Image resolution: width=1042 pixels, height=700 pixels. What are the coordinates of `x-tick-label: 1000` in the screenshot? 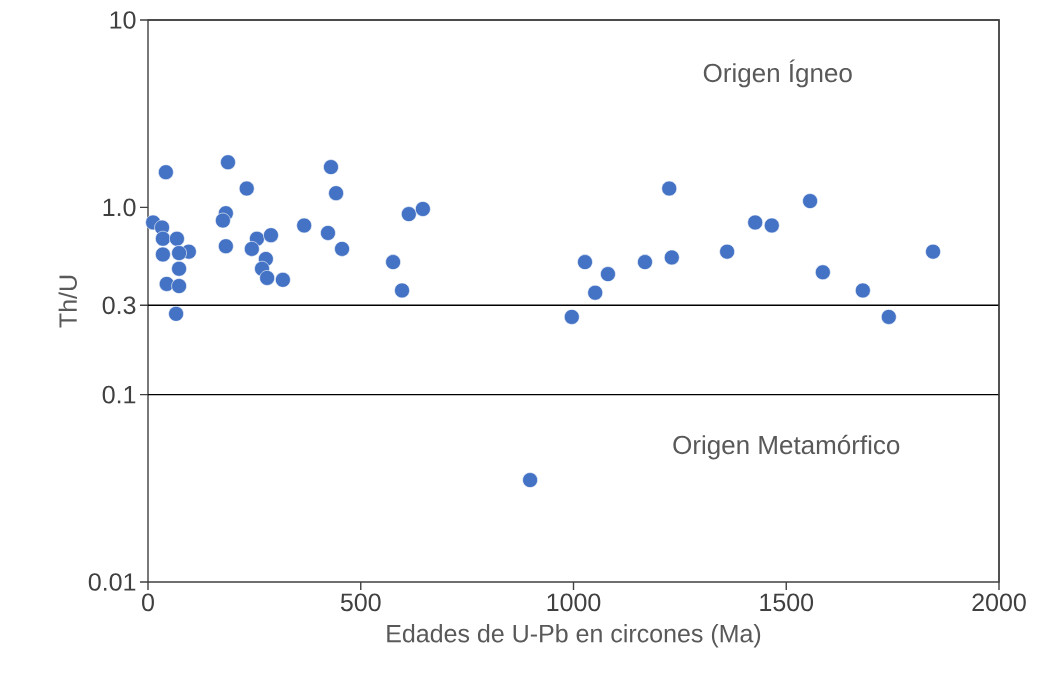 It's located at (574, 602).